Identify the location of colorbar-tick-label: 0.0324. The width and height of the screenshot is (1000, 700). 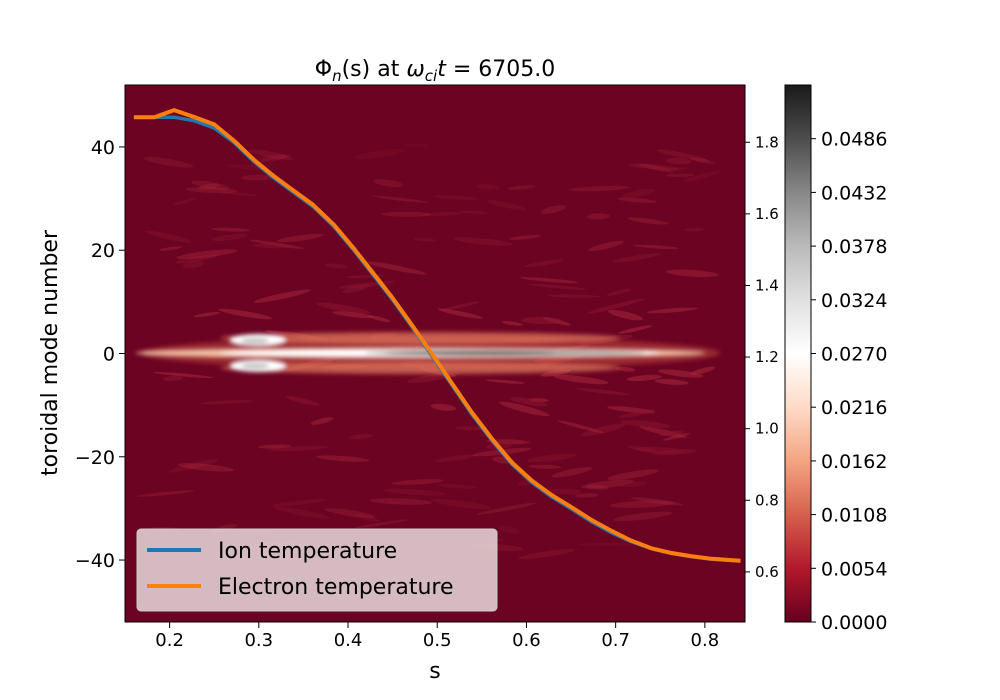
(854, 301).